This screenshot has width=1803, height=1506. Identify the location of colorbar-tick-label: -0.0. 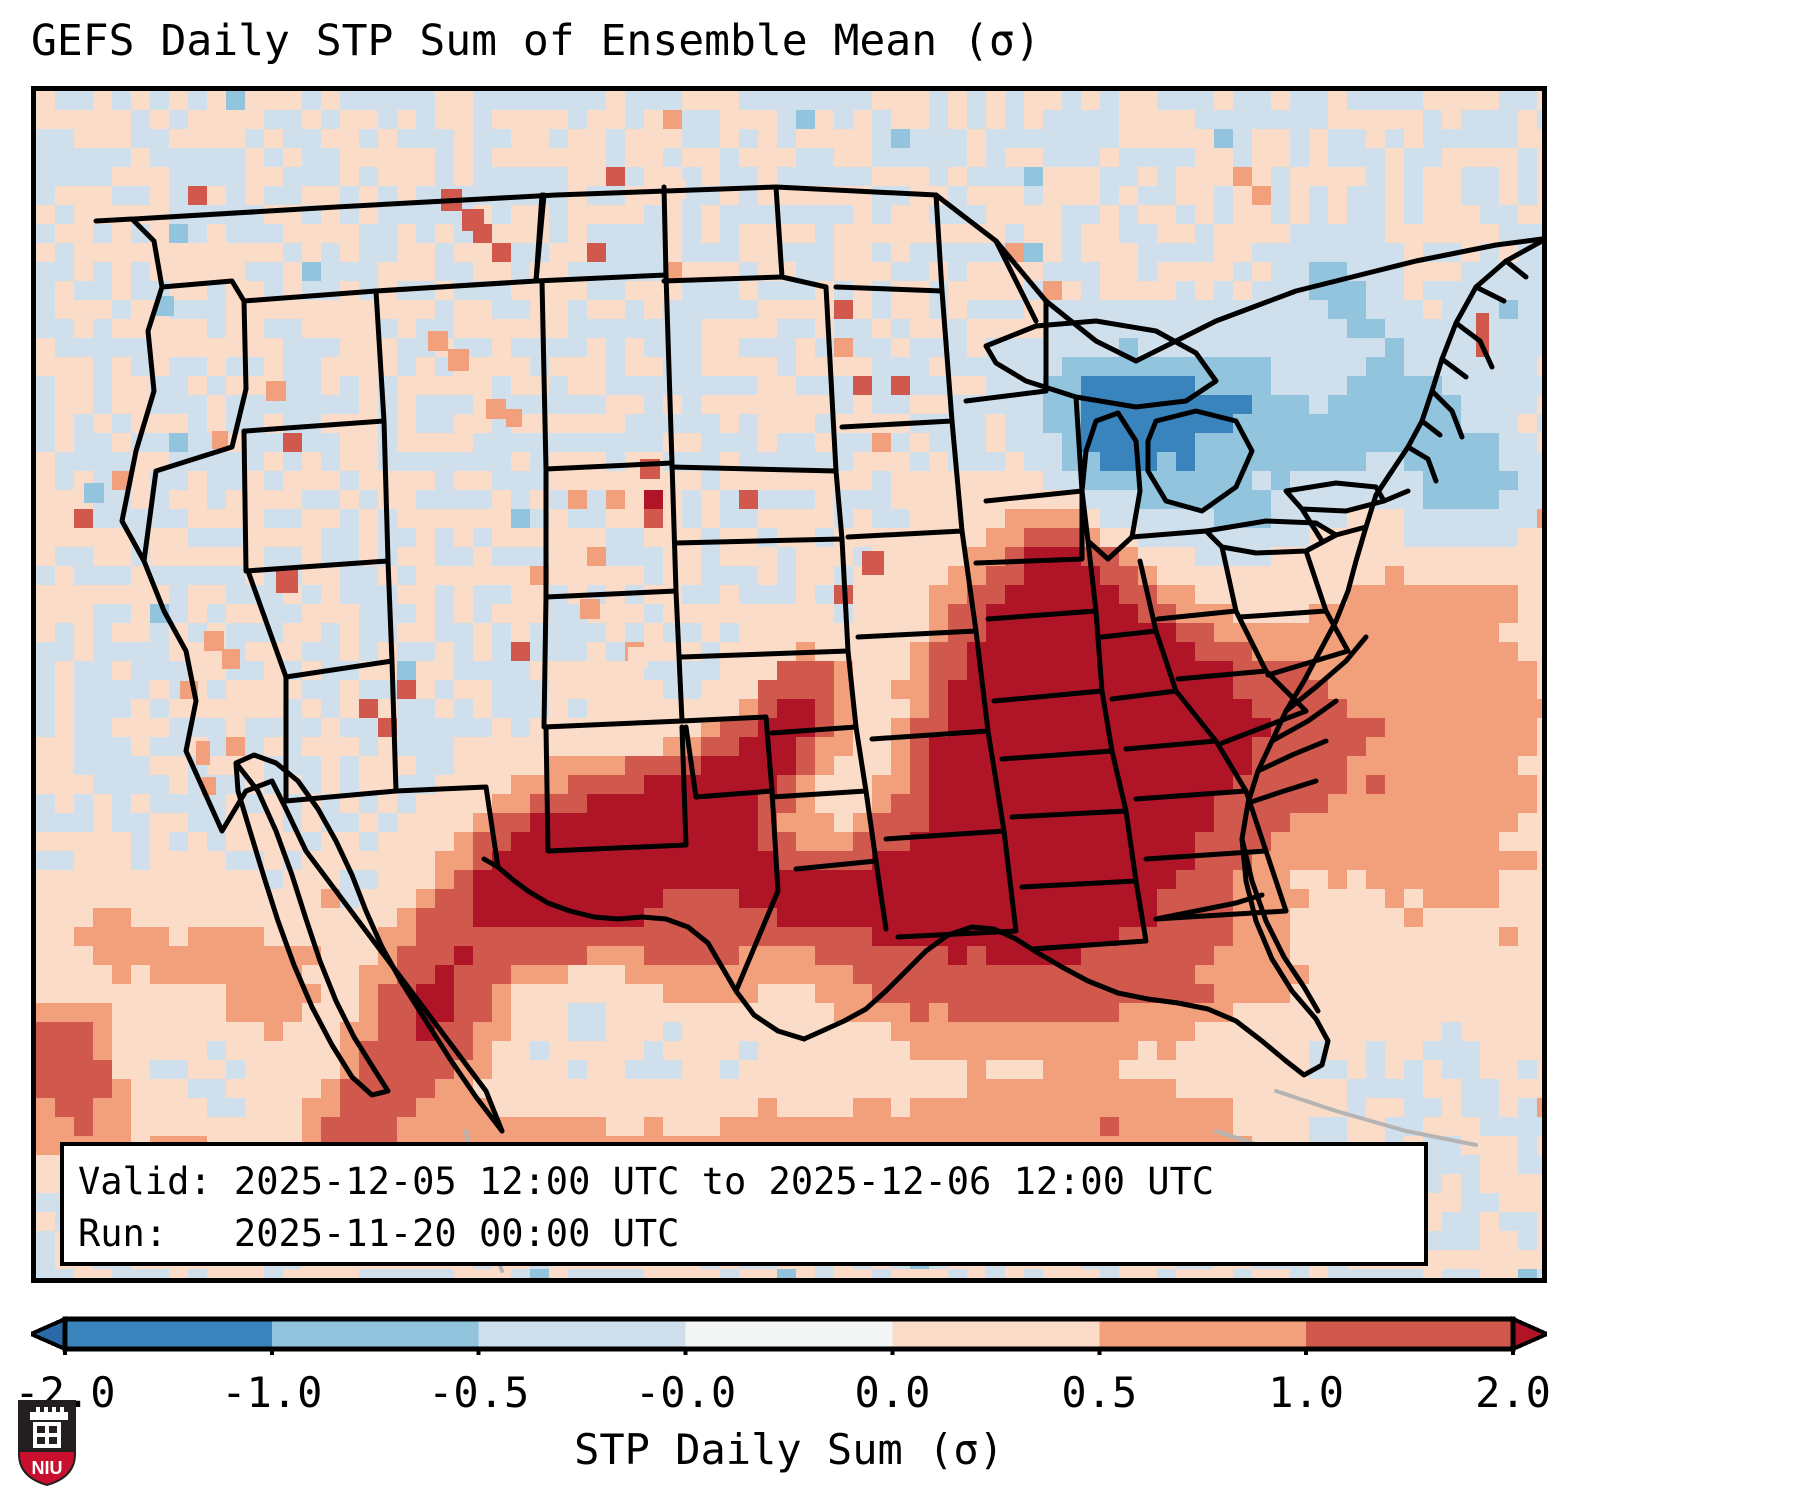
(685, 1392).